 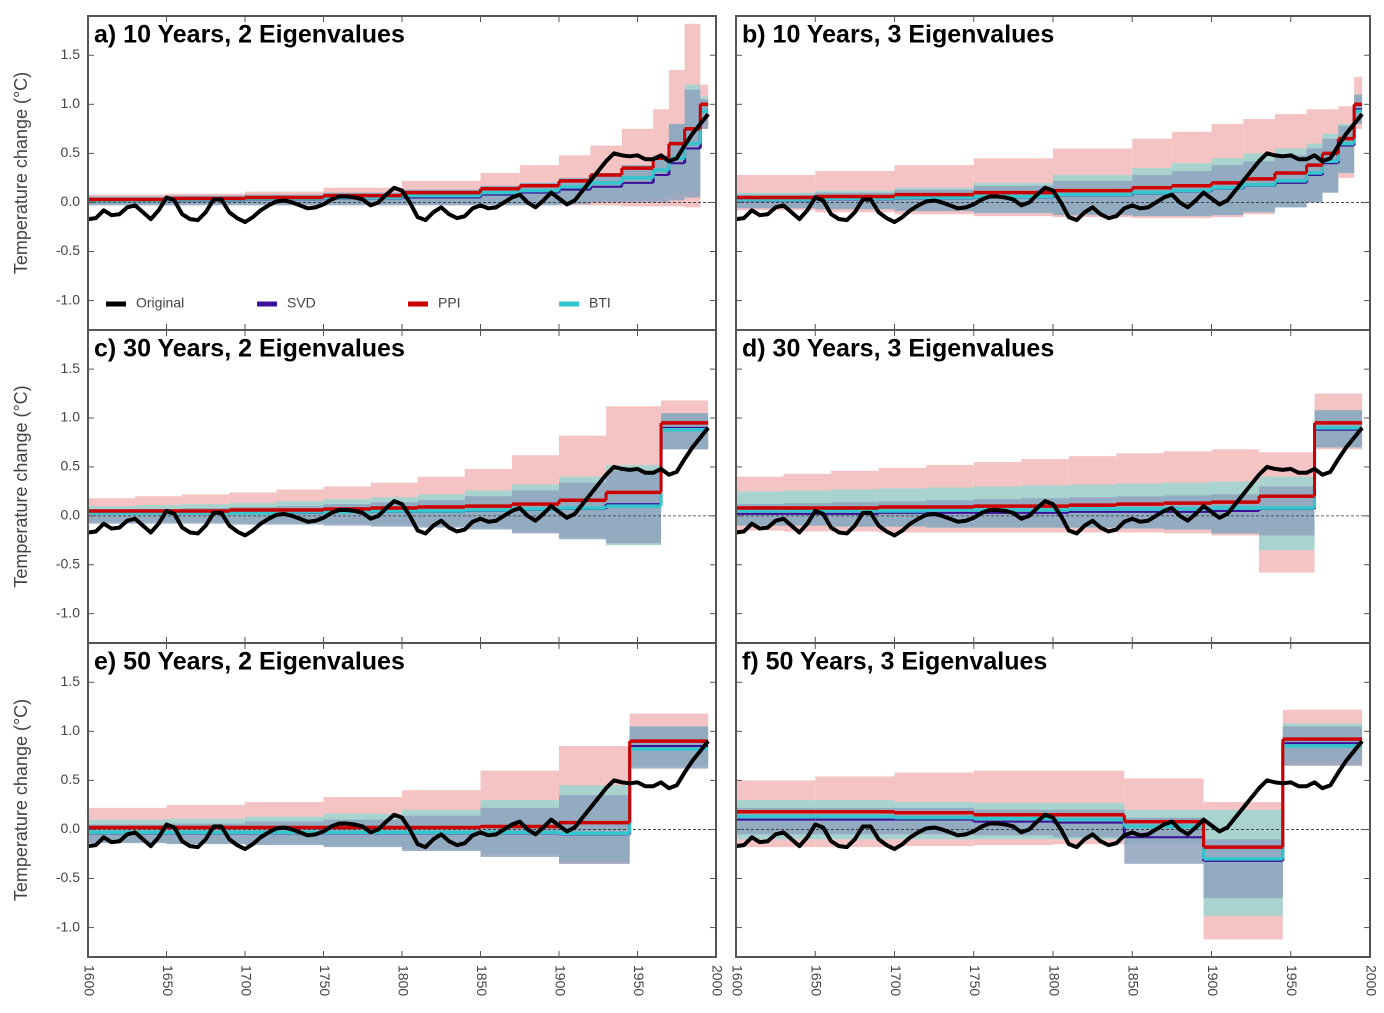 What do you see at coordinates (898, 35) in the screenshot?
I see `panel-title: b) 10 Years, 3 Eigenvalues` at bounding box center [898, 35].